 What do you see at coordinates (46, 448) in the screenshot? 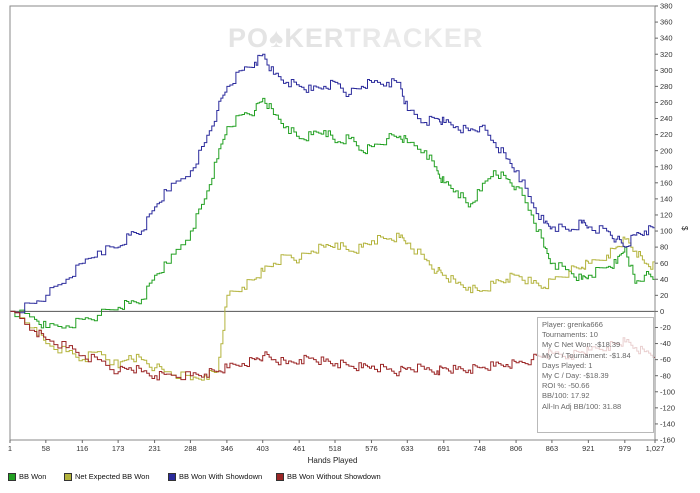
I see `x-tick-label: 58` at bounding box center [46, 448].